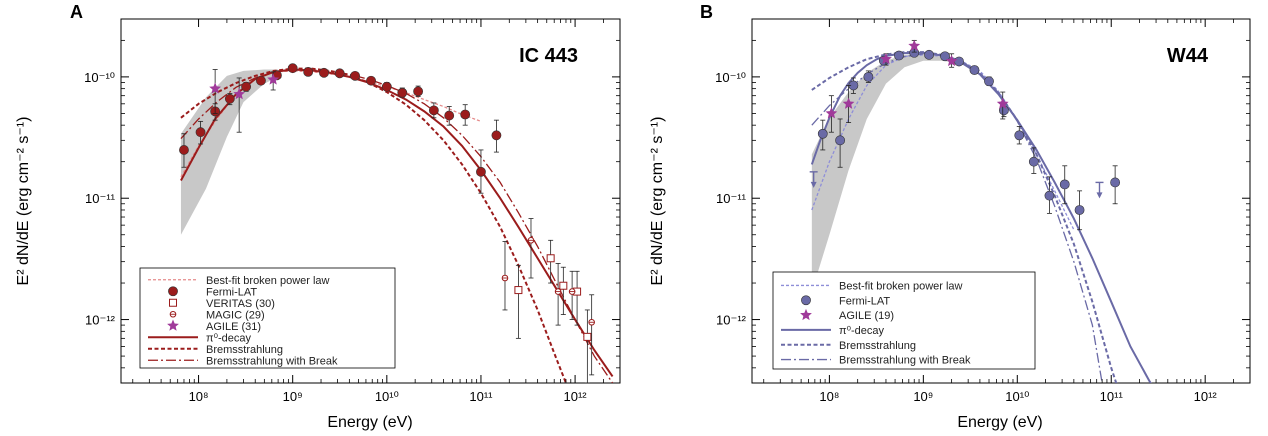 This screenshot has height=436, width=1268. I want to click on legend-label: MAGIC (29), so click(235, 315).